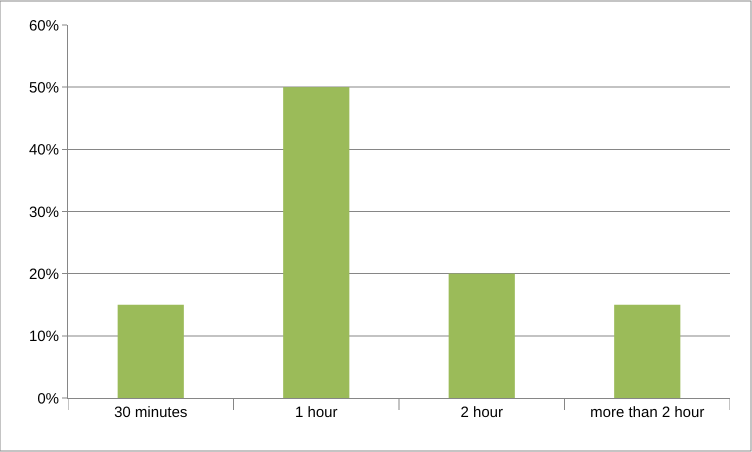 Image resolution: width=752 pixels, height=452 pixels. What do you see at coordinates (151, 412) in the screenshot?
I see `x-tick-label: 30 minutes` at bounding box center [151, 412].